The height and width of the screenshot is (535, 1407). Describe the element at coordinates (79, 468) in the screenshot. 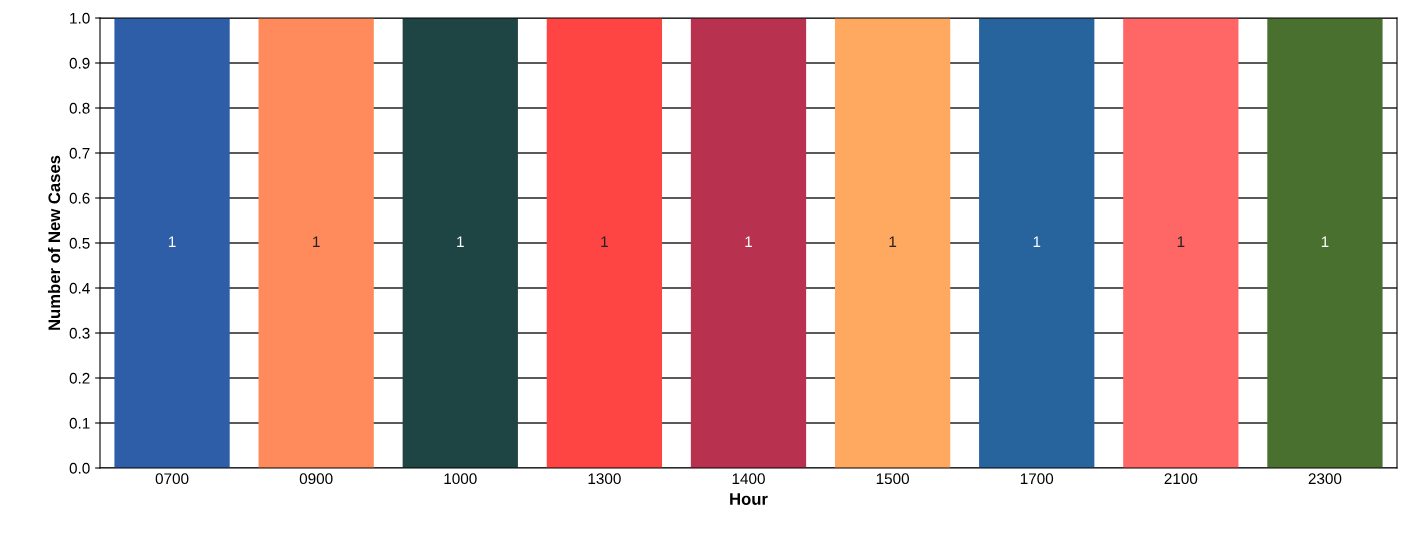

I see `y-tick-label: 0.0` at that location.